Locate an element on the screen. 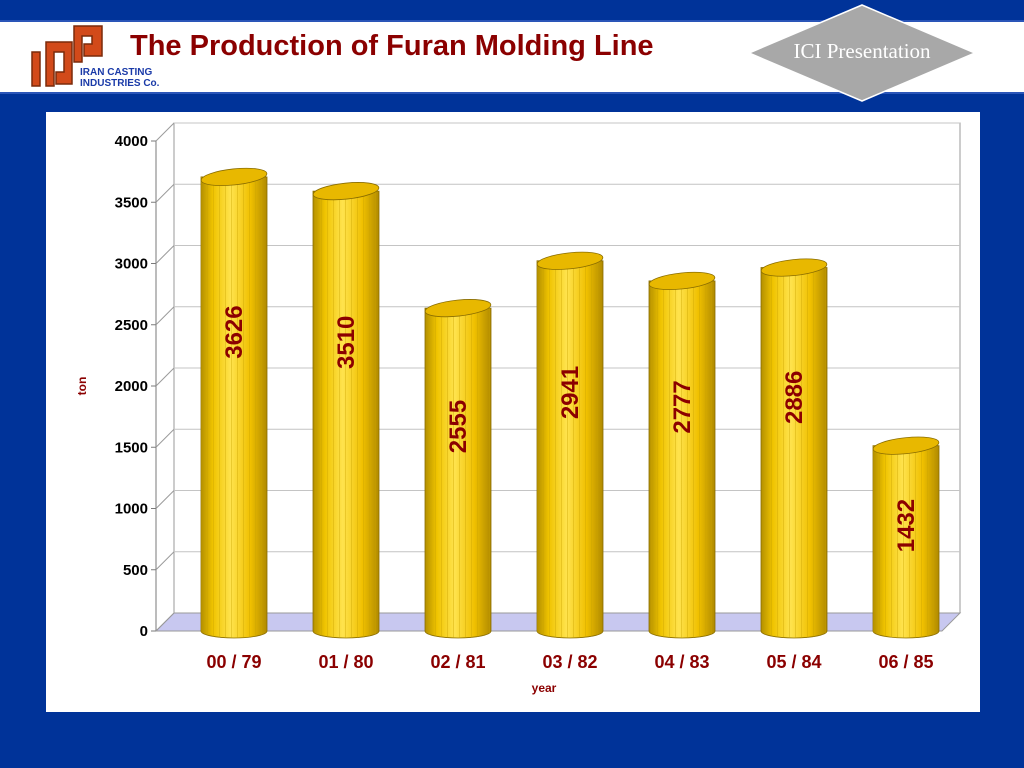 The image size is (1024, 768). ici-logo-icon is located at coordinates (67, 56).